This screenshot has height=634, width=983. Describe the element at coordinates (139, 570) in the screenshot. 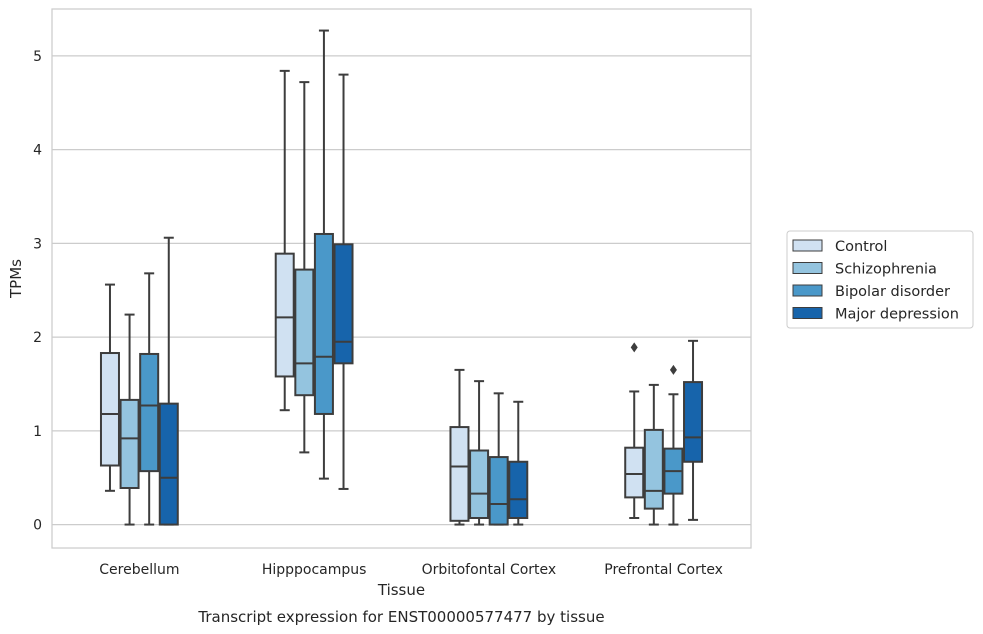

I see `x-tick-label: Cerebellum` at that location.